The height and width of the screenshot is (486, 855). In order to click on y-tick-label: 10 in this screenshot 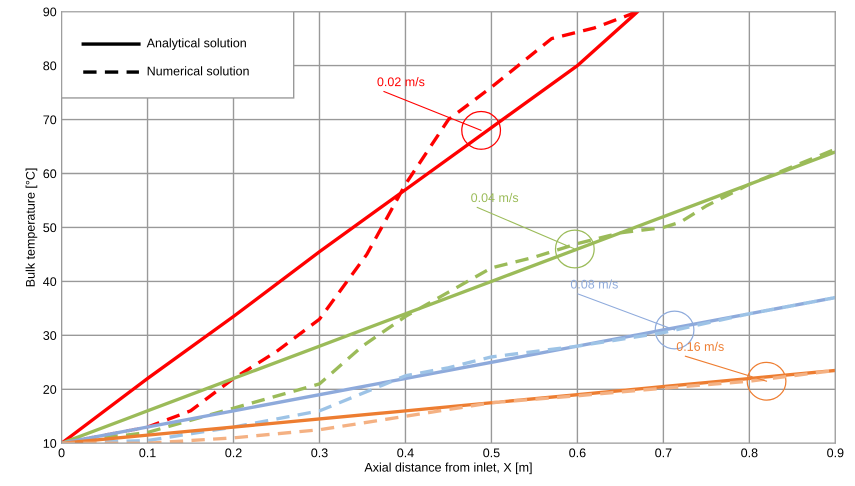, I will do `click(50, 443)`.